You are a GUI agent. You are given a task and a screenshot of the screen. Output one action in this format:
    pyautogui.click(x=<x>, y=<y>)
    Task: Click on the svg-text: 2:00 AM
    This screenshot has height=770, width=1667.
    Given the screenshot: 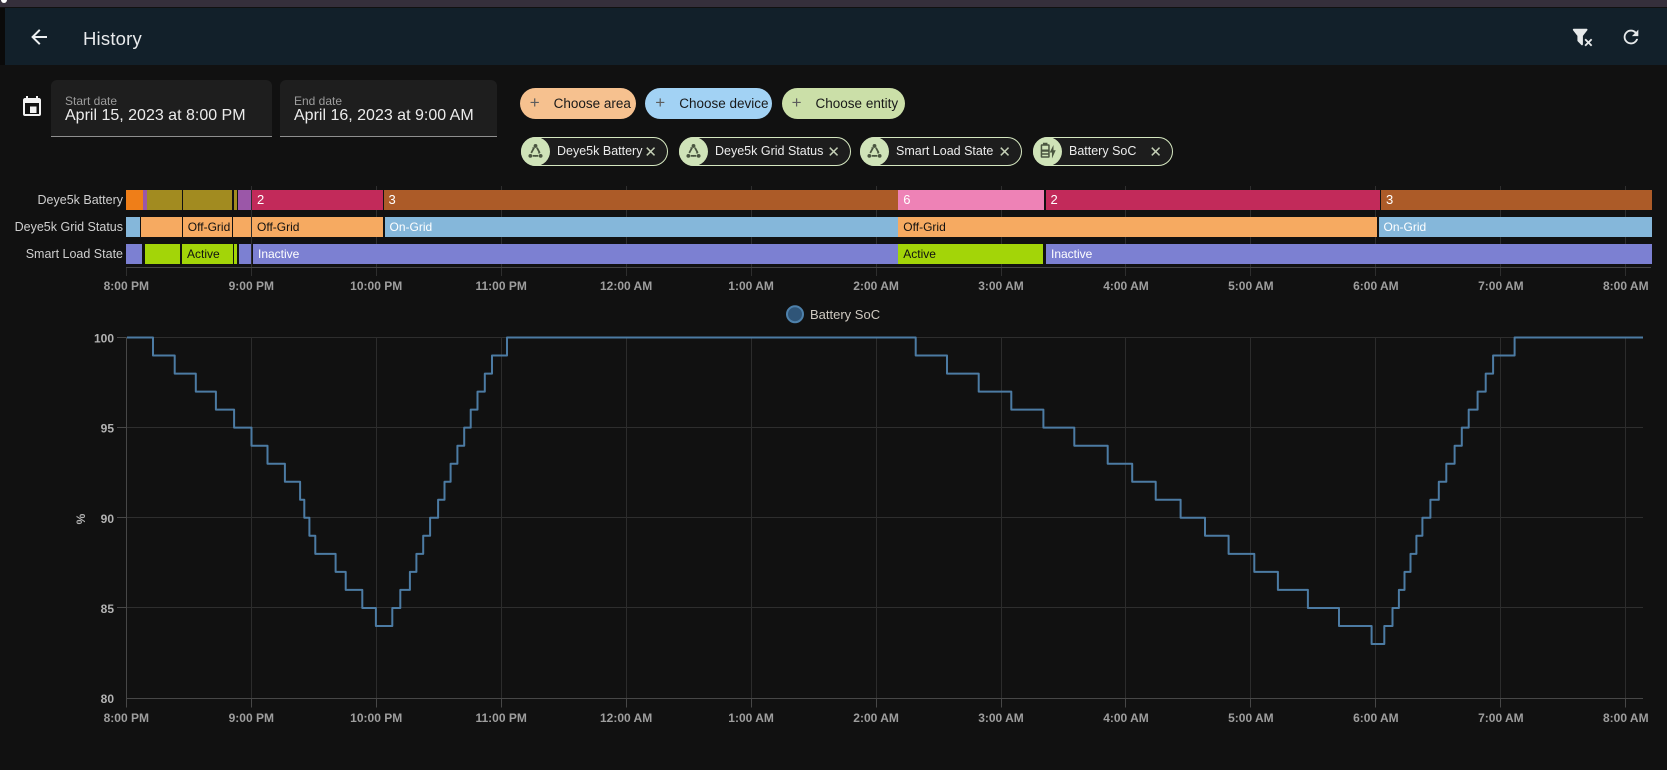 What is the action you would take?
    pyautogui.click(x=876, y=718)
    